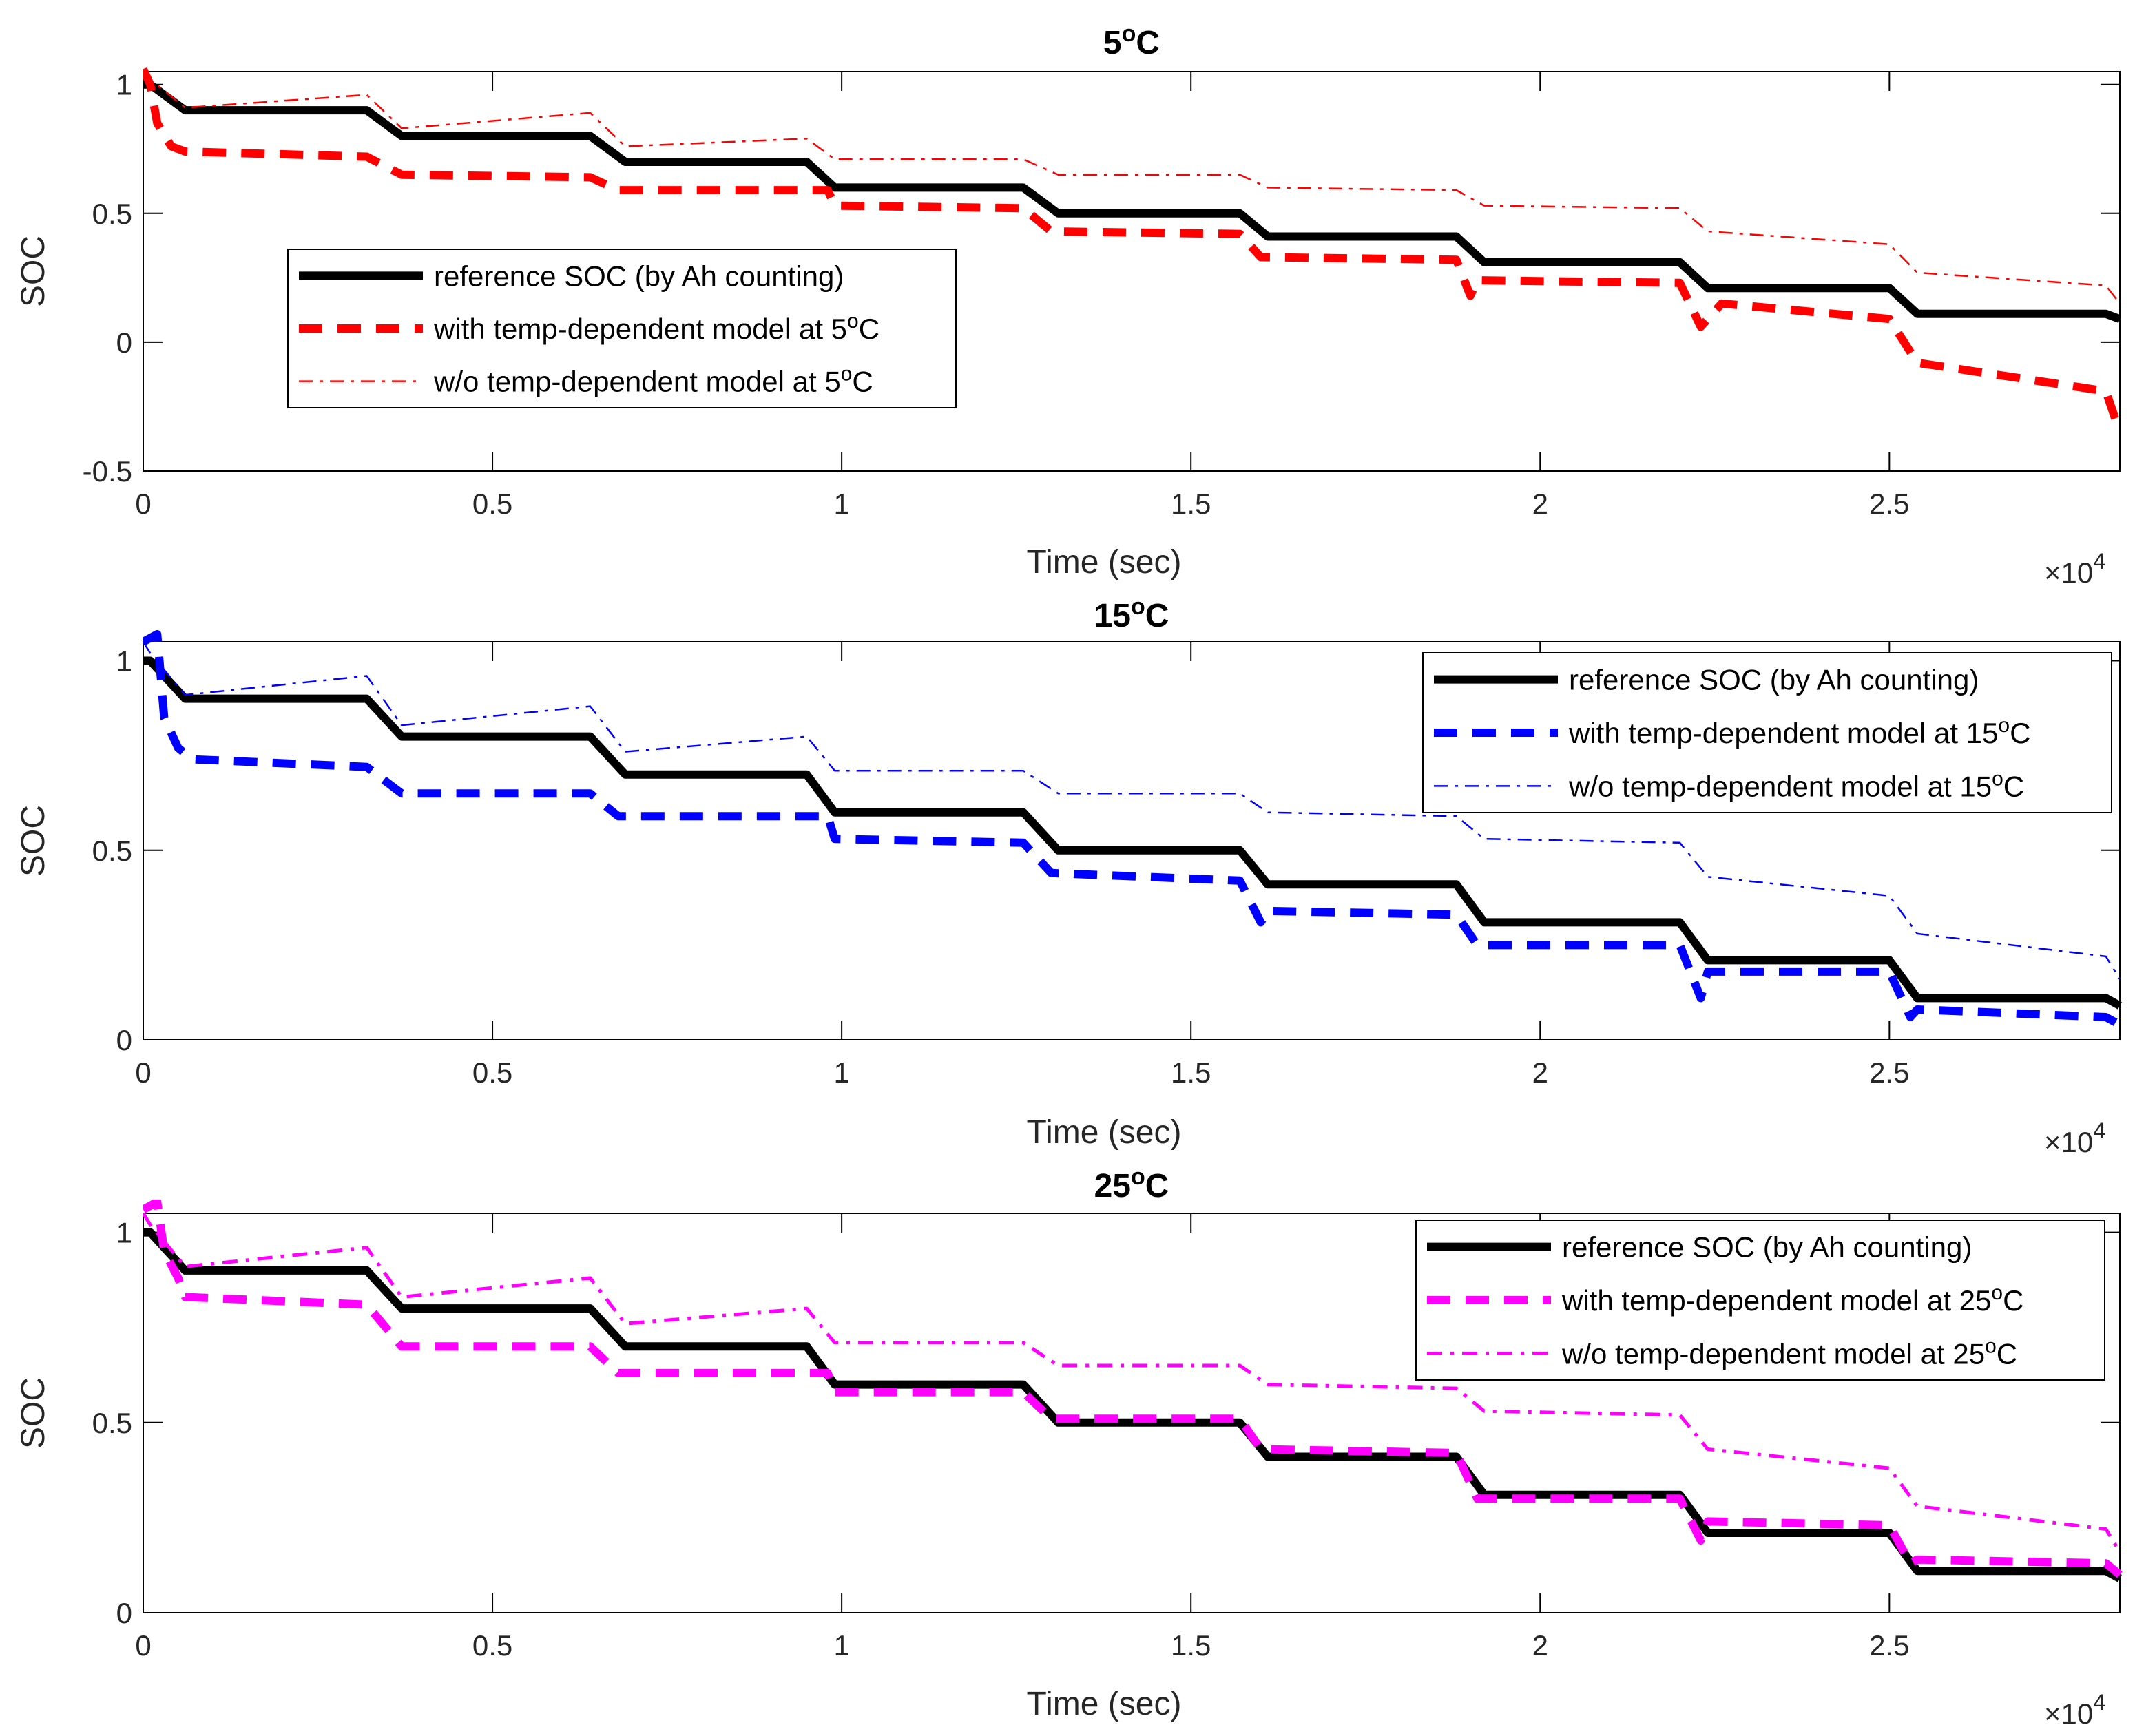 The image size is (2135, 1736). What do you see at coordinates (1792, 1299) in the screenshot?
I see `legend-label-2: with temp-dependent model at 25oC` at bounding box center [1792, 1299].